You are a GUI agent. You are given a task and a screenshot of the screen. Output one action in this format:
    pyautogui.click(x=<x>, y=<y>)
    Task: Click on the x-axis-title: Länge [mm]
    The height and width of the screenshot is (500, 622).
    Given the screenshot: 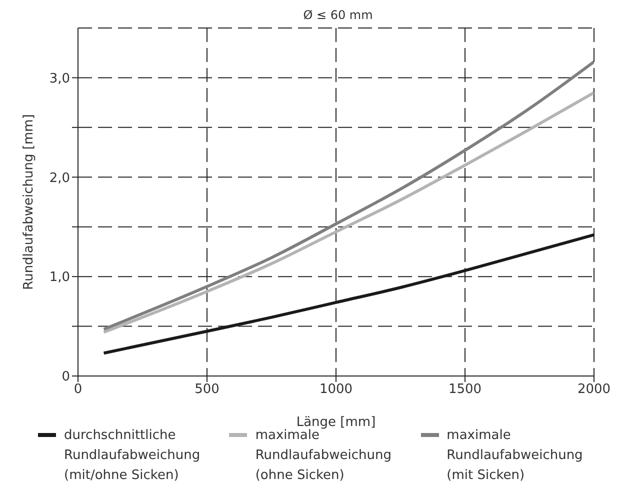 What is the action you would take?
    pyautogui.click(x=336, y=422)
    